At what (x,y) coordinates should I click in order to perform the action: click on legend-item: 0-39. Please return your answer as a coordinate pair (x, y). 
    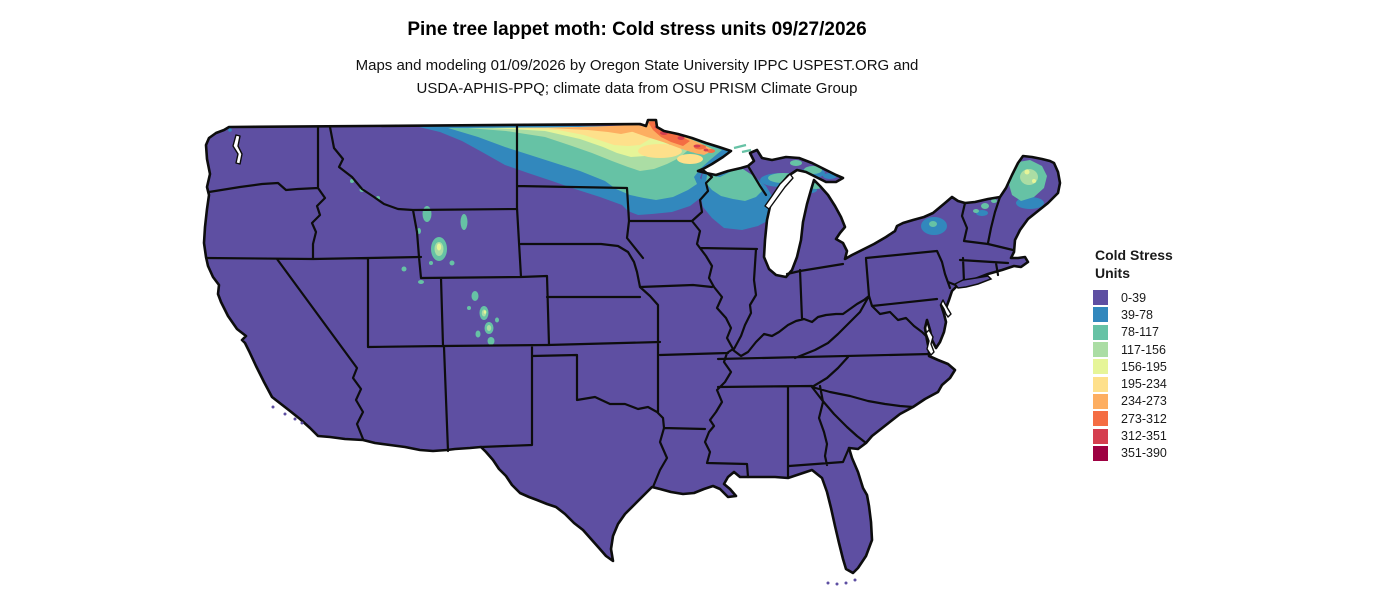
    Looking at the image, I should click on (1133, 298).